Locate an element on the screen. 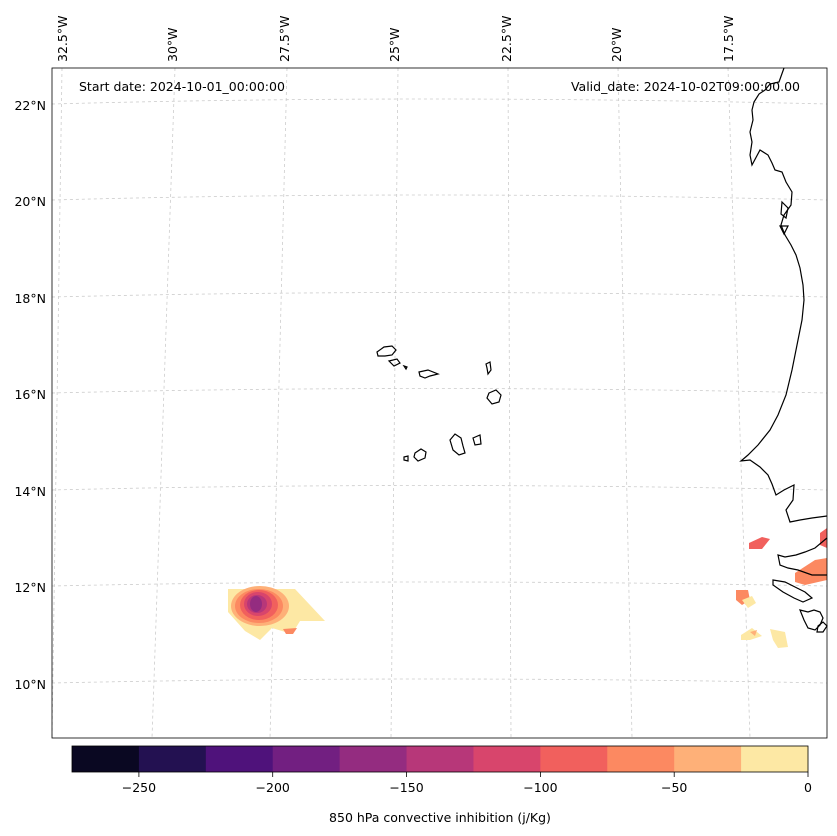  lon-label: 20°W is located at coordinates (616, 44).